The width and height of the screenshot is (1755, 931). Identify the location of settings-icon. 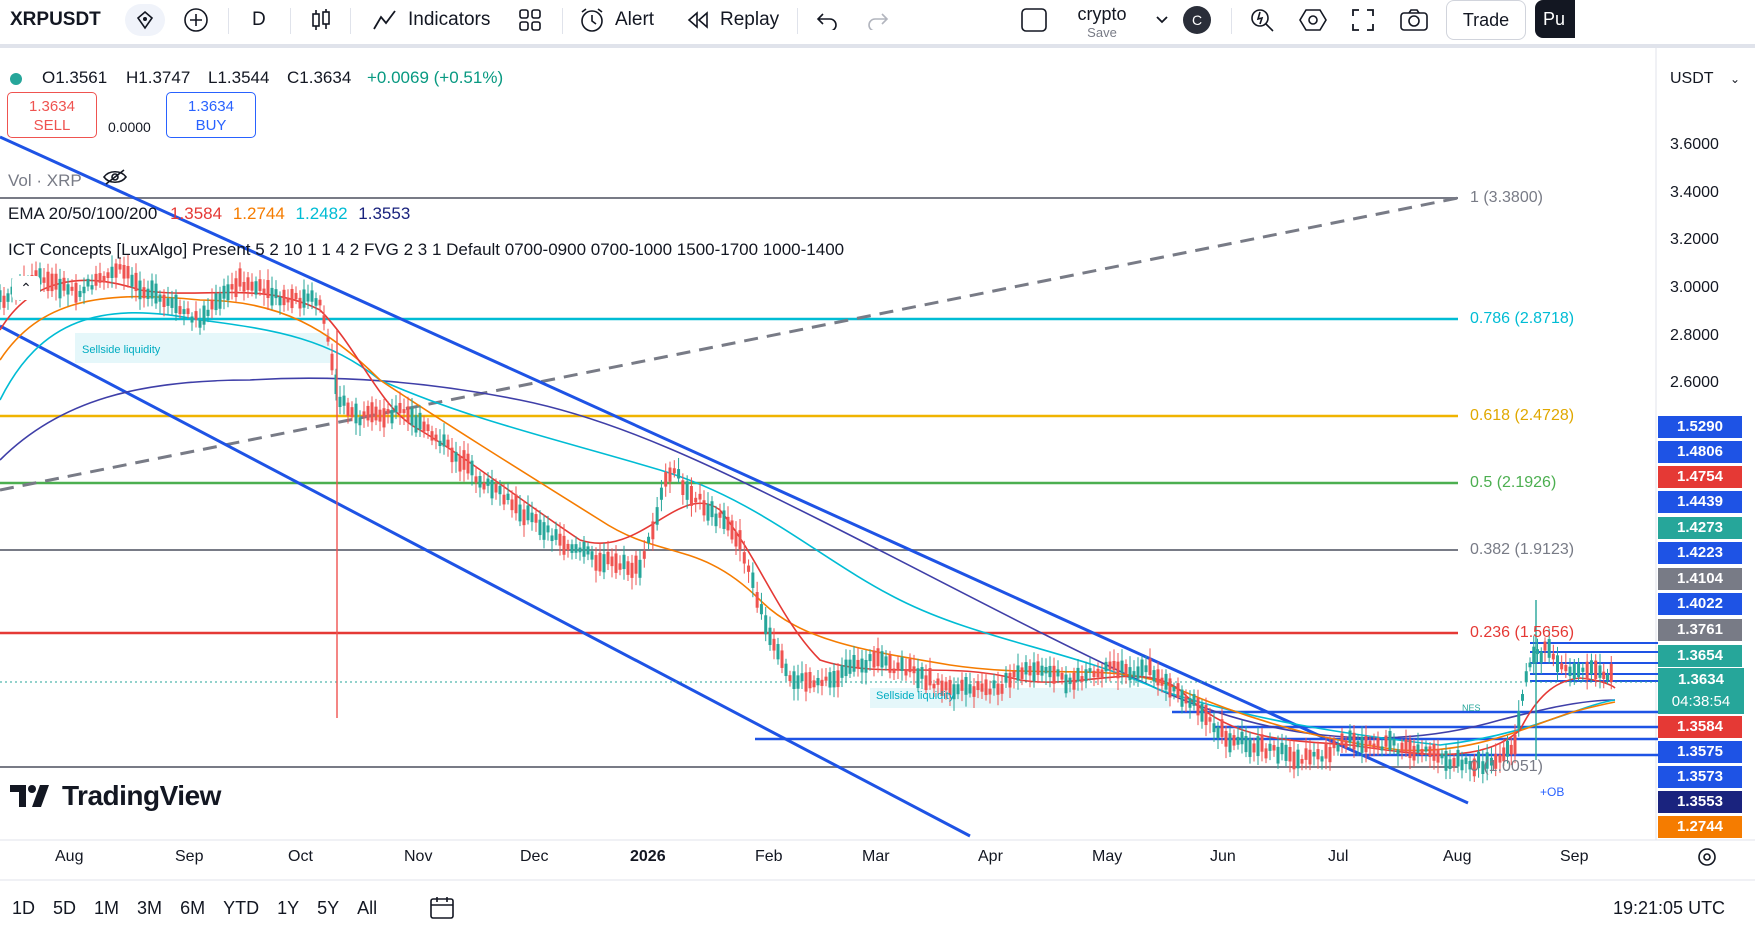
(1313, 20).